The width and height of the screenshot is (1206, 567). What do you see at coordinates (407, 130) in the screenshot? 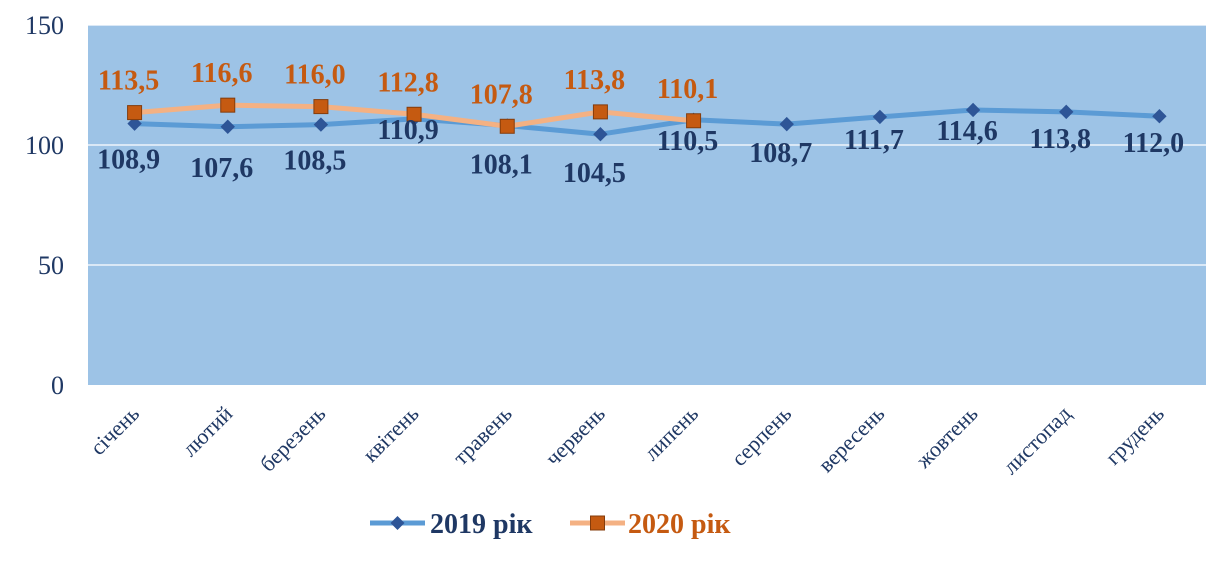
I see `data-label: 110,9` at bounding box center [407, 130].